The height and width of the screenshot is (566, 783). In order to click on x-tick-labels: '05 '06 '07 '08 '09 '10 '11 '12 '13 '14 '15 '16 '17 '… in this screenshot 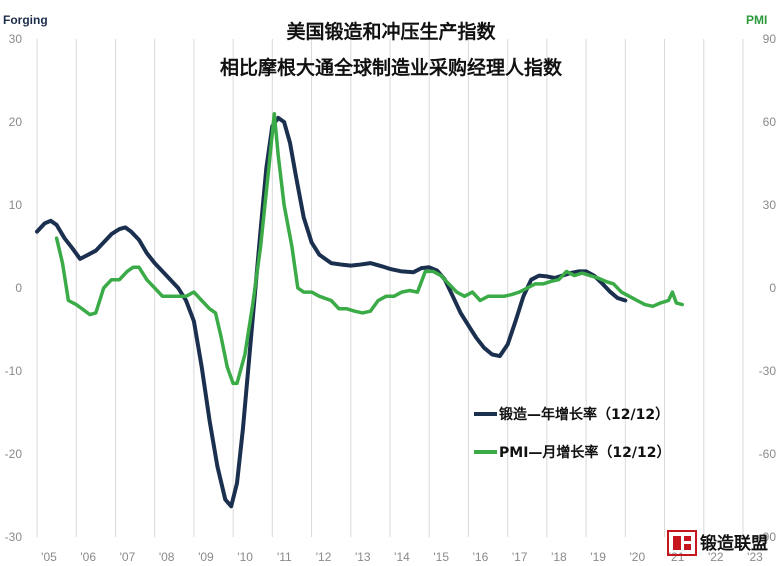, I will do `click(402, 557)`.